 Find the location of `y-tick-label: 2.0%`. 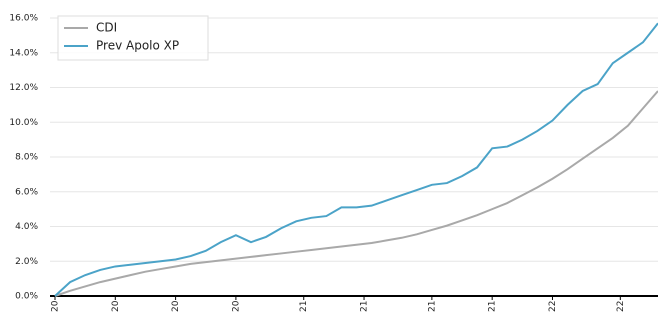

y-tick-label: 2.0% is located at coordinates (26, 262).